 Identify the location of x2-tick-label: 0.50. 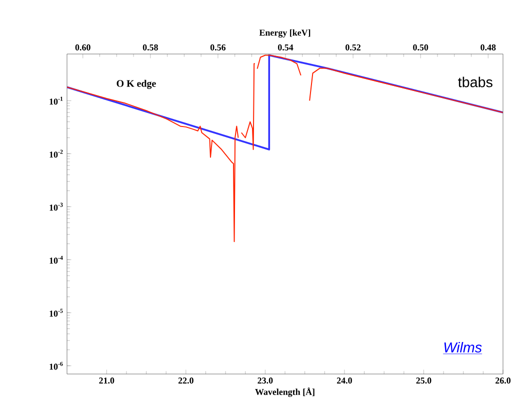
(420, 47).